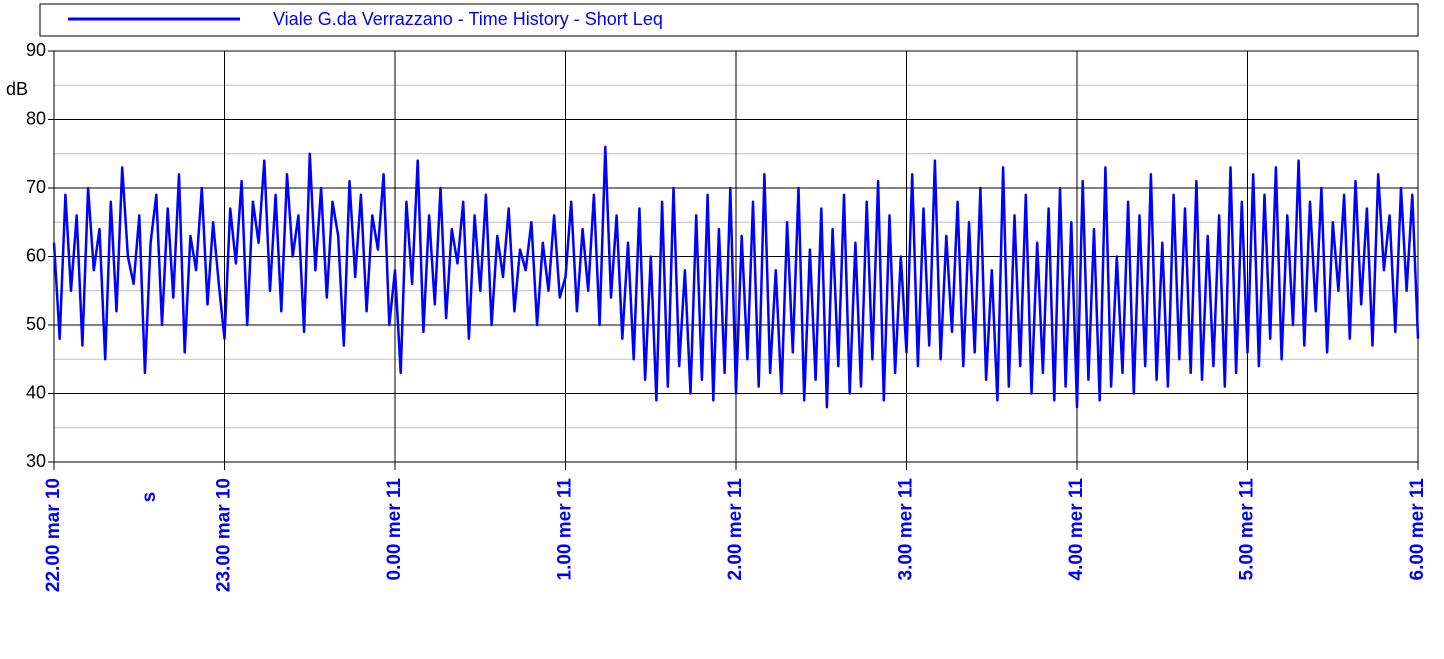 Image resolution: width=1444 pixels, height=659 pixels. What do you see at coordinates (36, 187) in the screenshot?
I see `y-tick-label: 70` at bounding box center [36, 187].